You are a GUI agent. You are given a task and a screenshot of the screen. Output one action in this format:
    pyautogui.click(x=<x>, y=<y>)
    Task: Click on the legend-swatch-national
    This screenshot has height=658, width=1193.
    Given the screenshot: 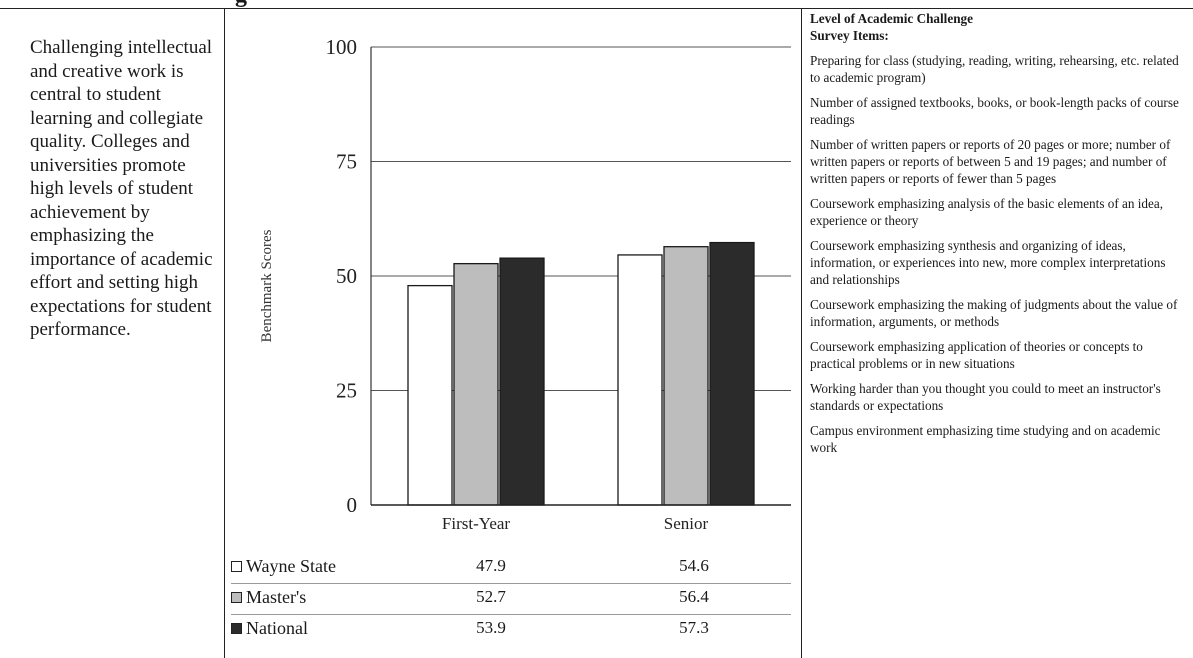 What is the action you would take?
    pyautogui.click(x=236, y=628)
    